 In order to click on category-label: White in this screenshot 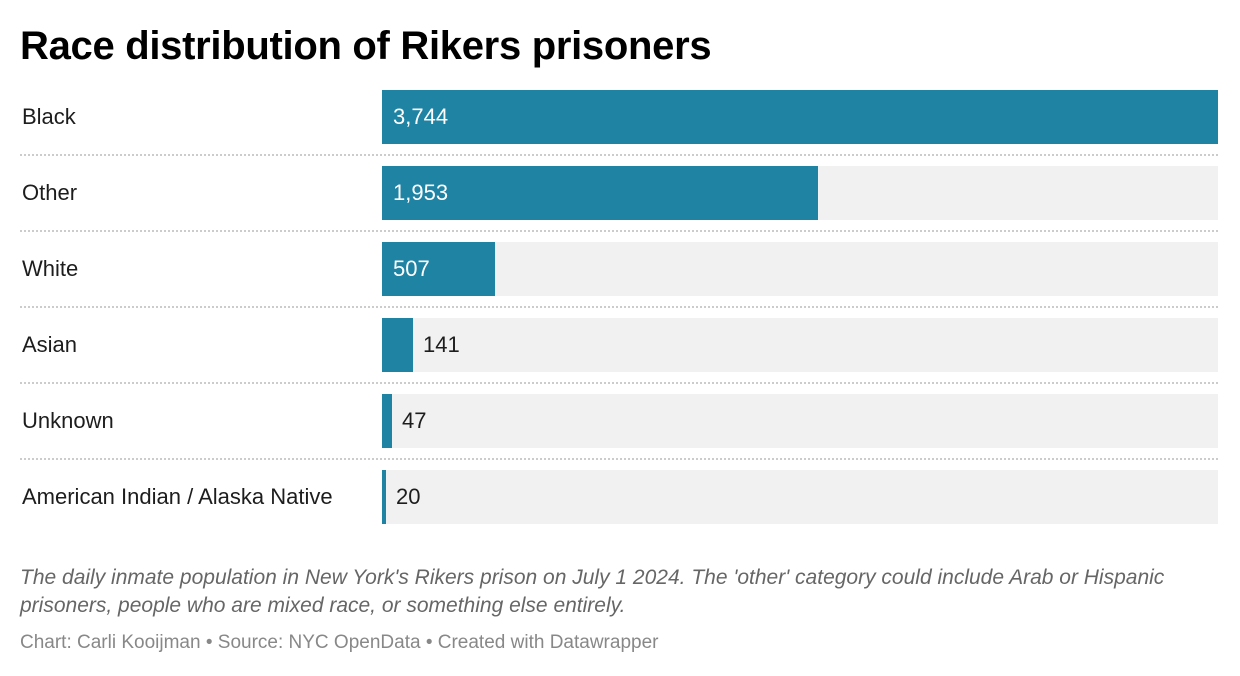, I will do `click(50, 268)`.